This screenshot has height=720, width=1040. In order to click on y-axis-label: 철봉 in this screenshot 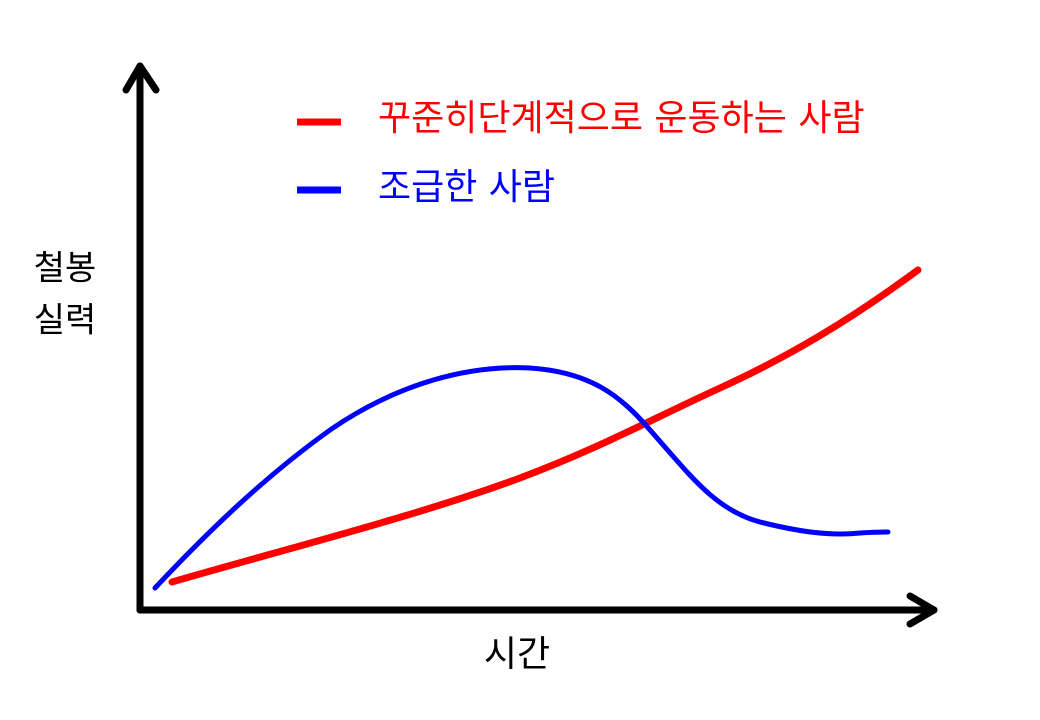, I will do `click(65, 269)`.